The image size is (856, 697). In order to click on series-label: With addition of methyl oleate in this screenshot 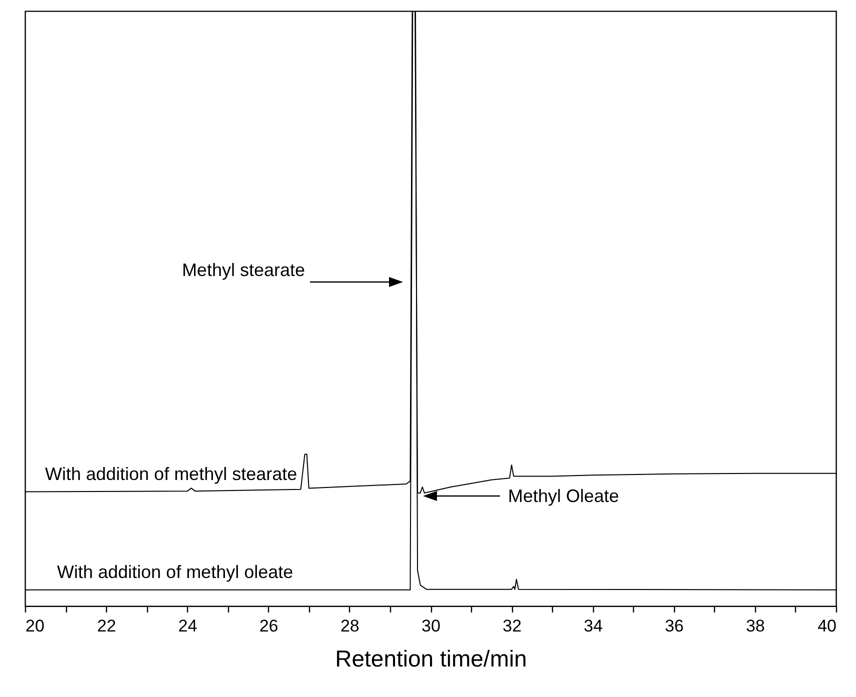, I will do `click(175, 572)`.